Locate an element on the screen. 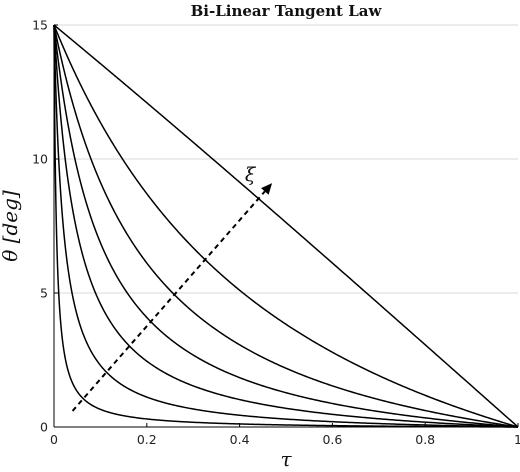 This screenshot has width=520, height=472. x-tick-label: 0.4 is located at coordinates (240, 439).